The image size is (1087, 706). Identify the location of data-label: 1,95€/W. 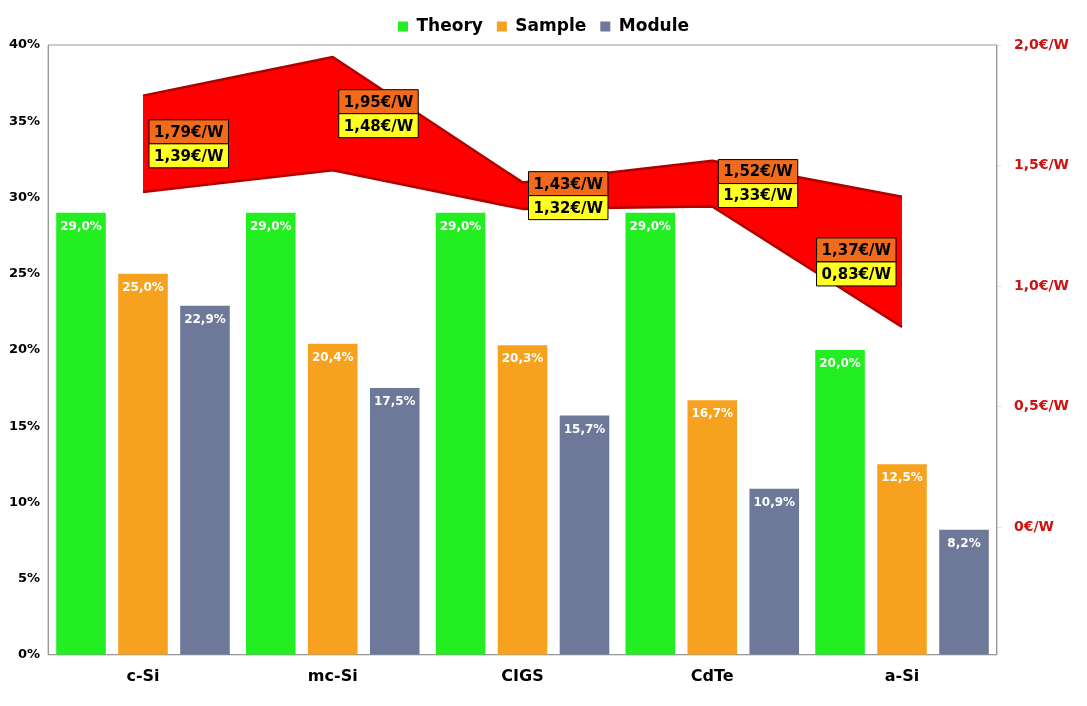
(378, 101).